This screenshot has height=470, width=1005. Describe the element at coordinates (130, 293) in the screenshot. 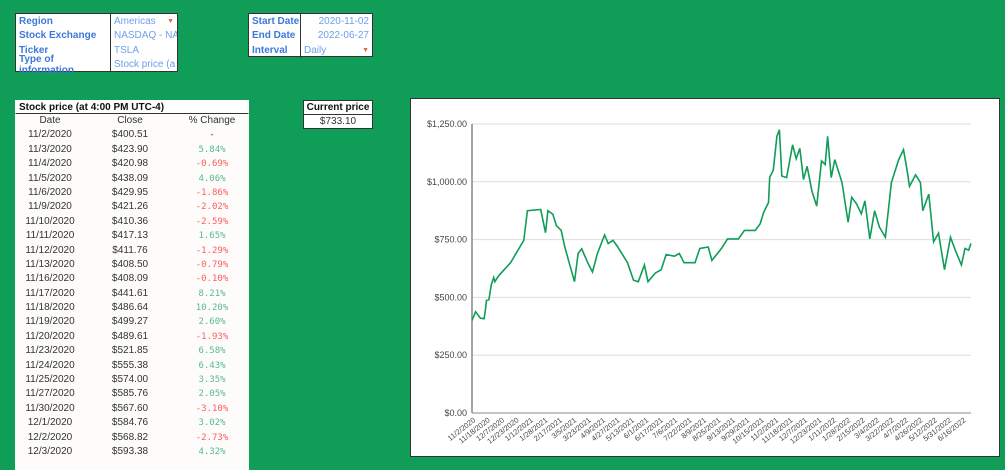

I see `cell-close: $441.61` at that location.